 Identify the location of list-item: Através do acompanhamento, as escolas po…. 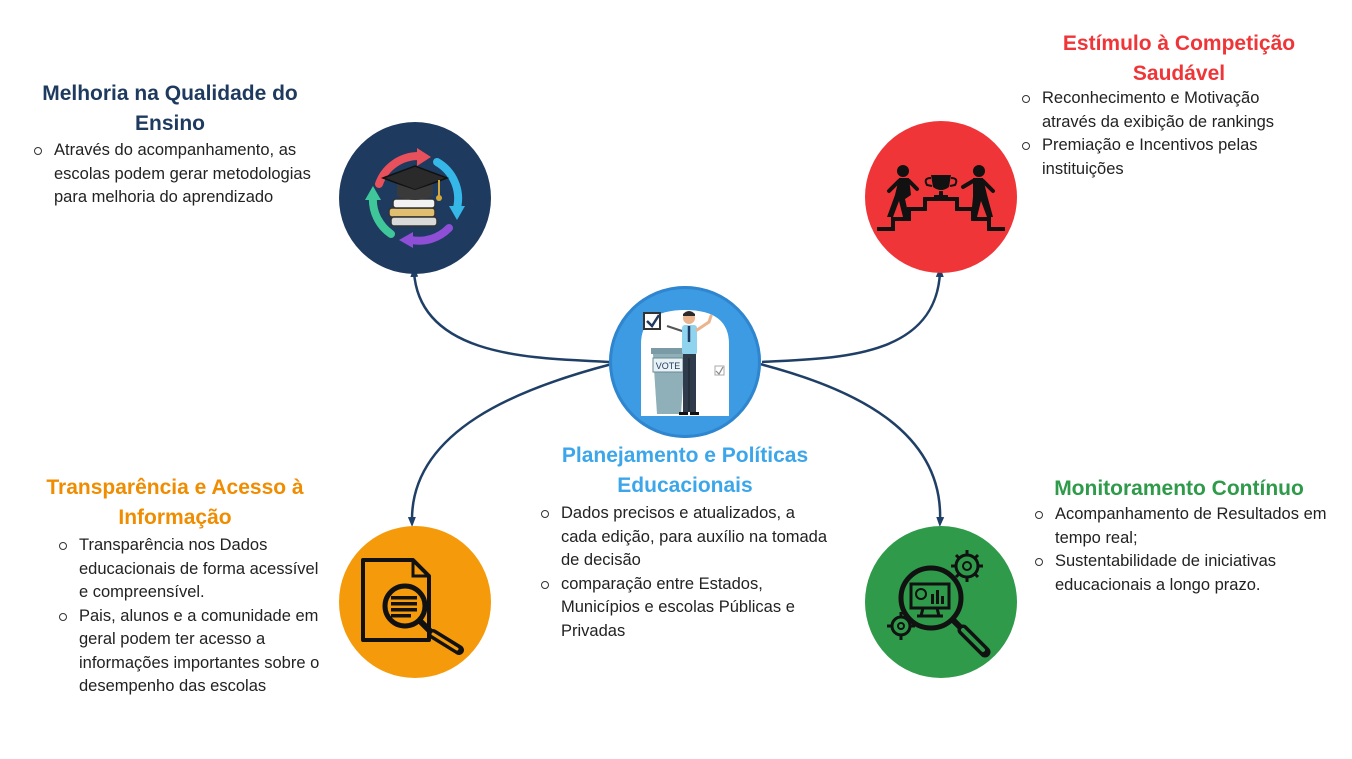
(189, 174).